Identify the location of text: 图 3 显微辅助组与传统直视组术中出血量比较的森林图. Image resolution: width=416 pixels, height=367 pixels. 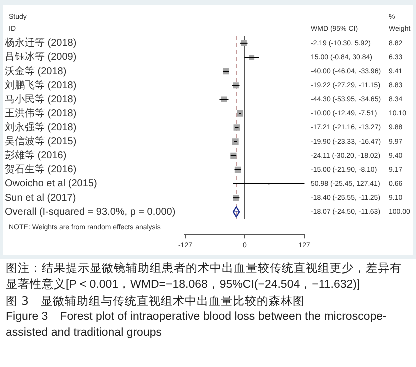
(156, 301).